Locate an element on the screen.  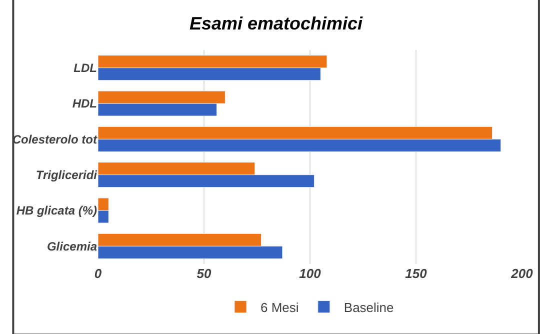
x-tick-label: 150 is located at coordinates (416, 273).